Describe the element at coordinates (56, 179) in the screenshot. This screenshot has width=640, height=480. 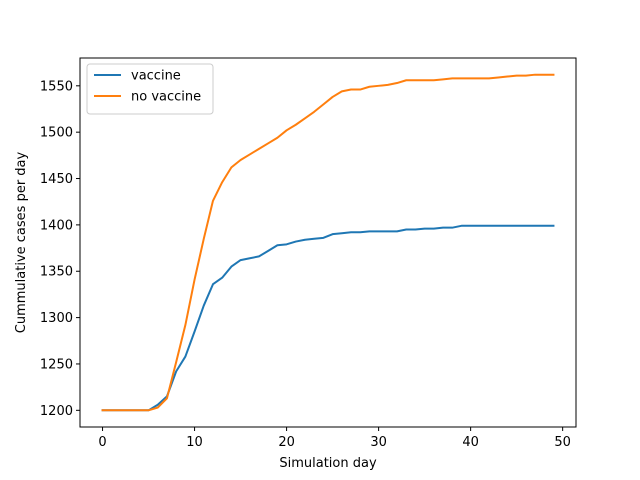
I see `y-tick-label: 1450` at that location.